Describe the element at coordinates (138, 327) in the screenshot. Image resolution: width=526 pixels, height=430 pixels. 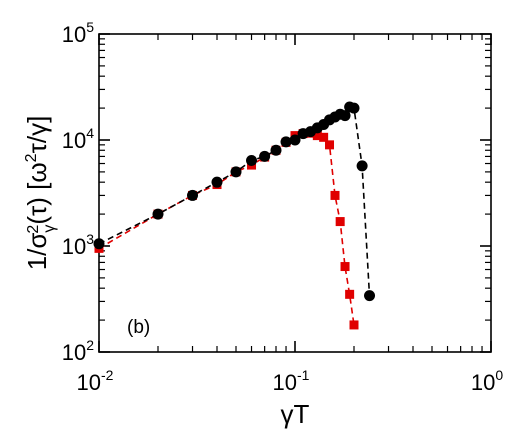
I see `panel-label: (b)` at that location.